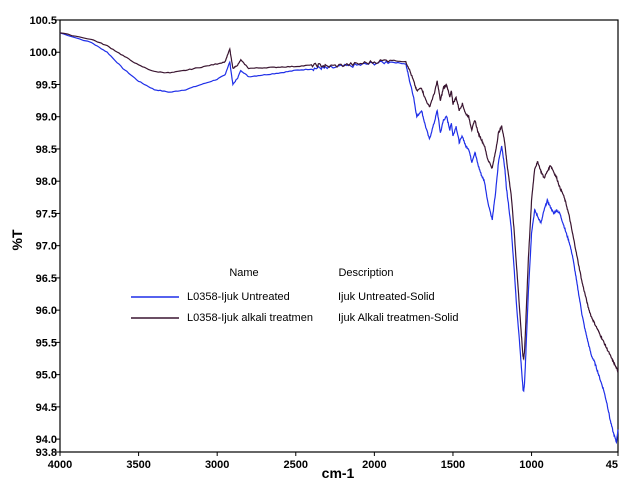 The width and height of the screenshot is (623, 484). What do you see at coordinates (612, 465) in the screenshot?
I see `x-tick-label: 45` at bounding box center [612, 465].